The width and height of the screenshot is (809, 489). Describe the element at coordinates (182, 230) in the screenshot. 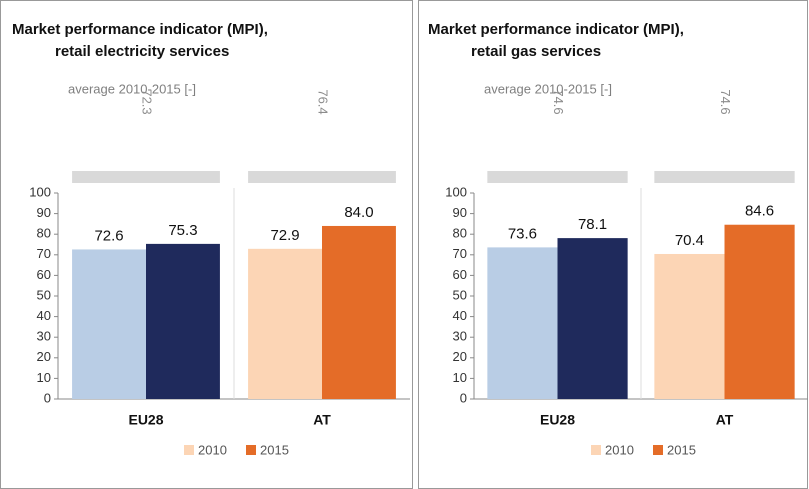

I see `value-label: 75.3` at that location.